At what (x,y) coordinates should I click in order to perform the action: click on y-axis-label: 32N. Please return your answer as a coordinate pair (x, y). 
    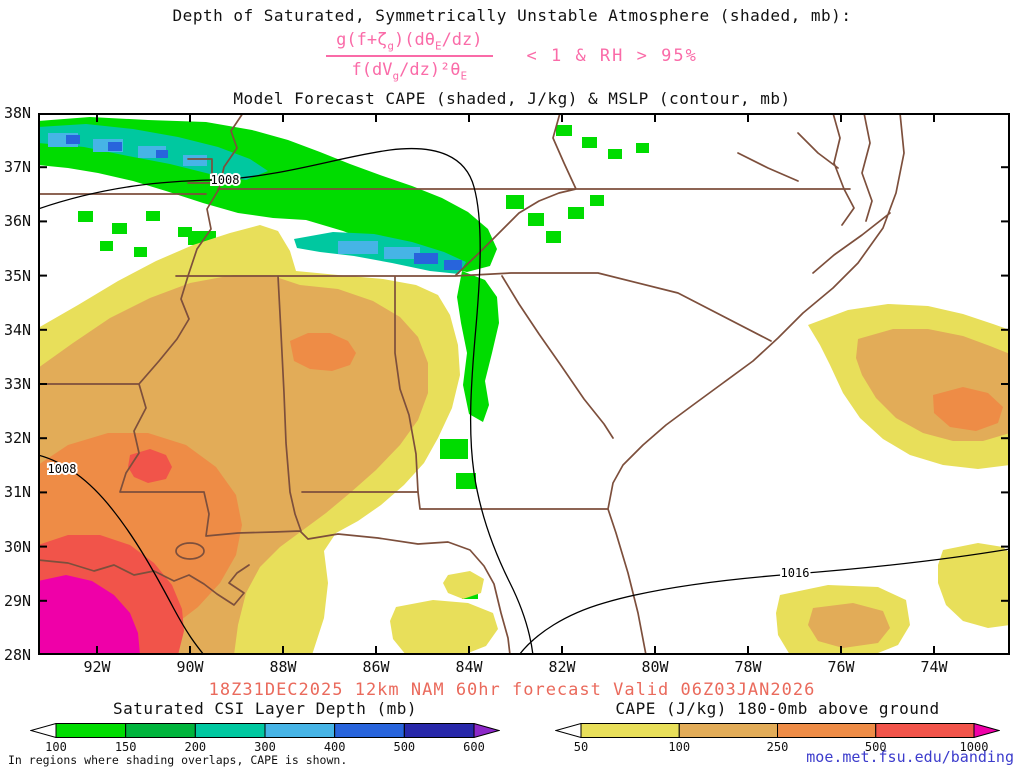
    Looking at the image, I should click on (18, 438).